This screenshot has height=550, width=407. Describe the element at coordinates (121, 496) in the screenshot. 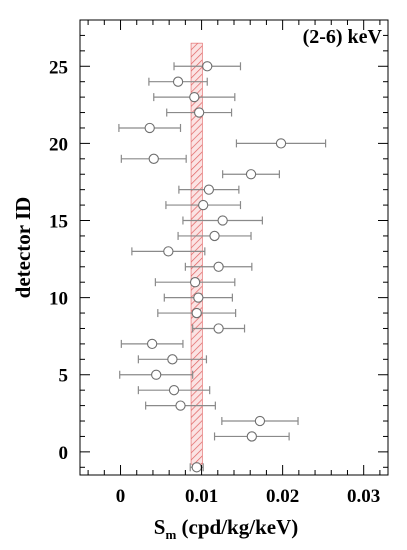

I see `x-tick-label: 0` at that location.